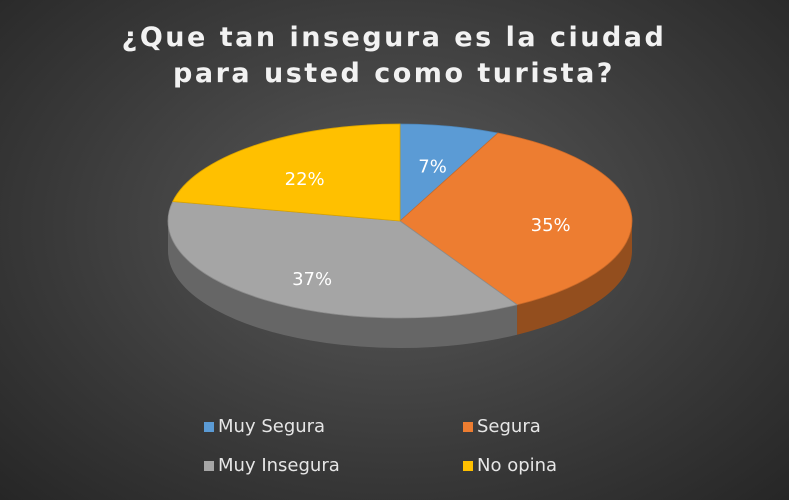  Describe the element at coordinates (305, 179) in the screenshot. I see `data-label: 22%` at that location.